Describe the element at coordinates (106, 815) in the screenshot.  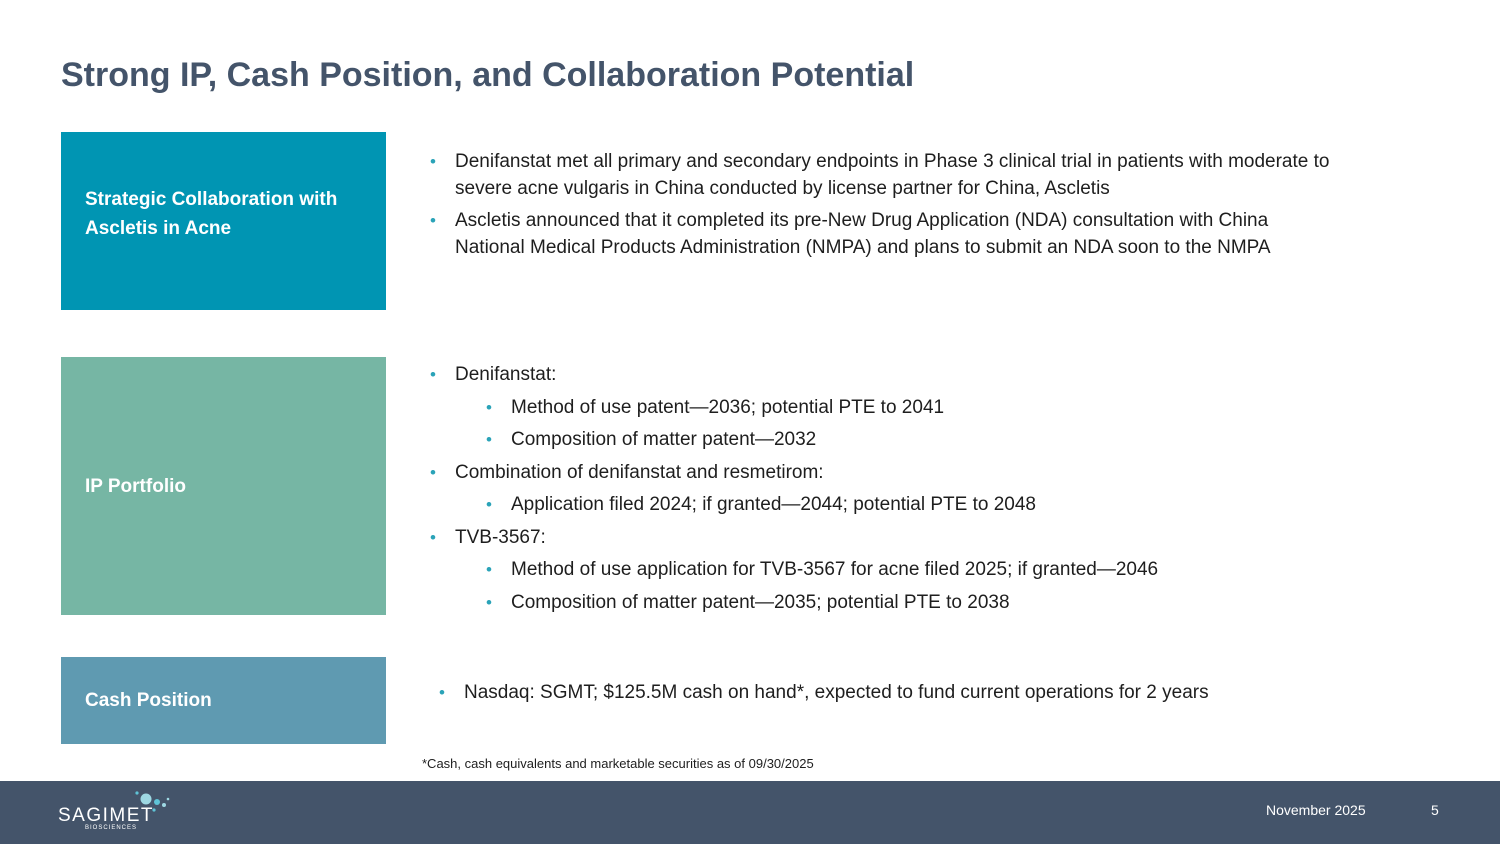
I see `logo-text: SAGIMET` at that location.